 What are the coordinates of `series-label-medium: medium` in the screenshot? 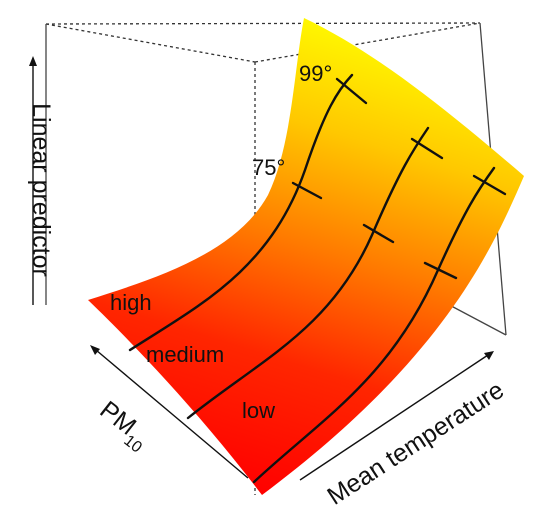 It's located at (185, 354).